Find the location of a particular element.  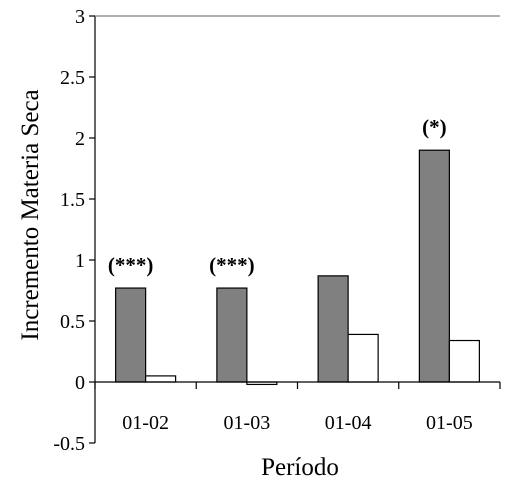

y-tick-label: 1.5 is located at coordinates (72, 200).